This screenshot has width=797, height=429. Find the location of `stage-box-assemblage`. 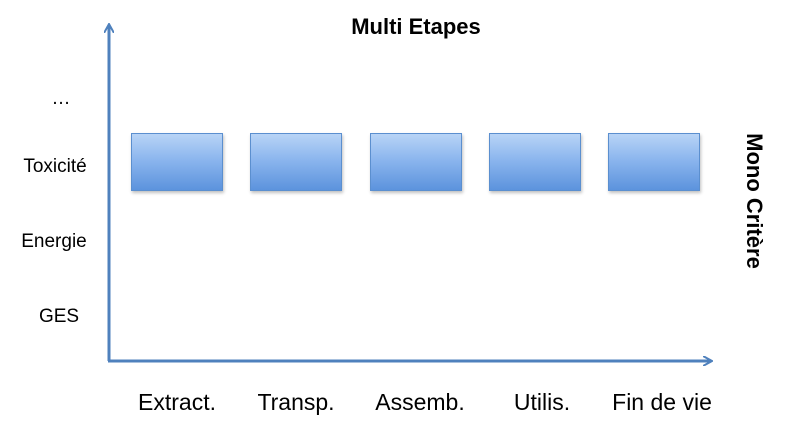

stage-box-assemblage is located at coordinates (416, 162).